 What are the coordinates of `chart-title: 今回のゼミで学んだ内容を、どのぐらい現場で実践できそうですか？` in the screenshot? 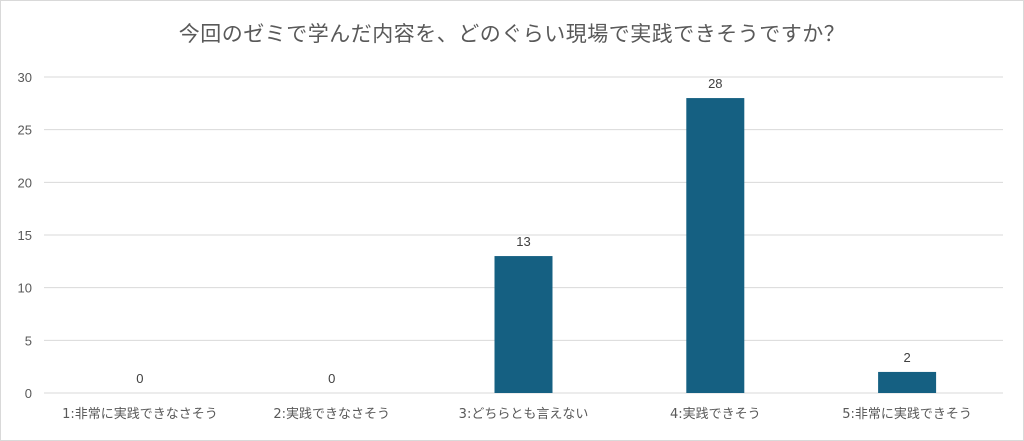 It's located at (512, 34).